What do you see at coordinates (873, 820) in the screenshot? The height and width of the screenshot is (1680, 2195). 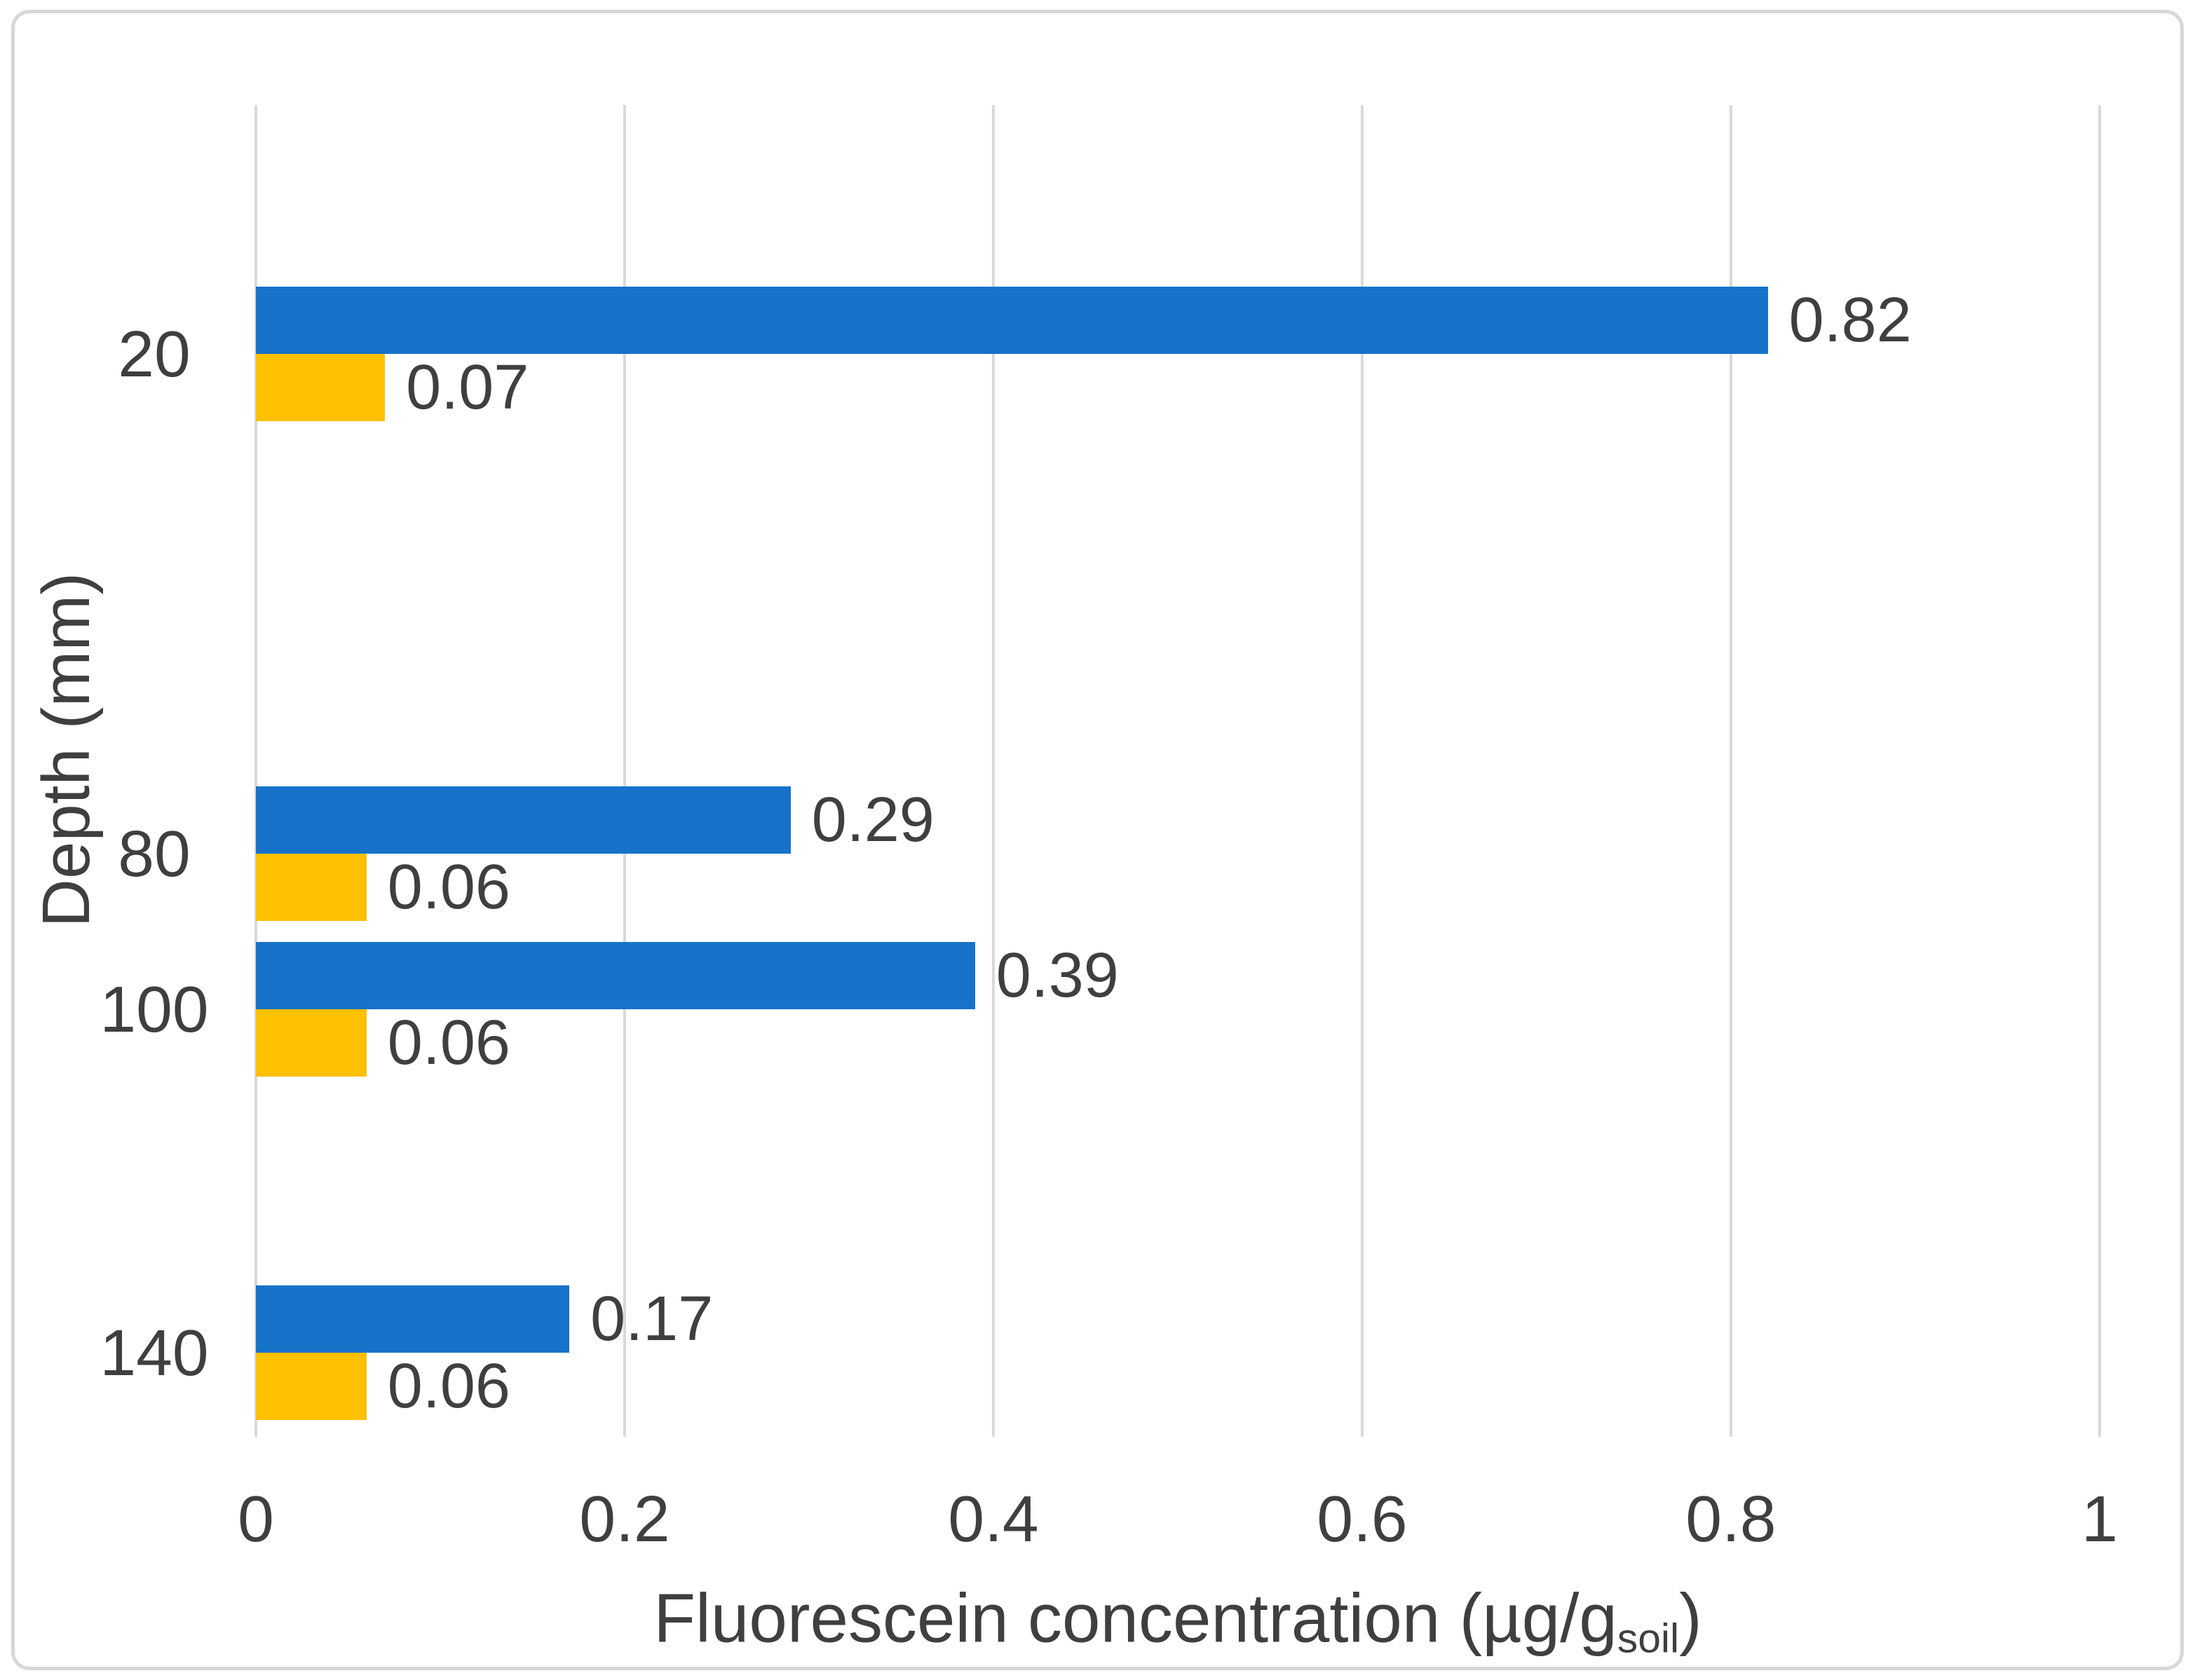 I see `data-label-blue-series-depth-80: 0.29` at bounding box center [873, 820].